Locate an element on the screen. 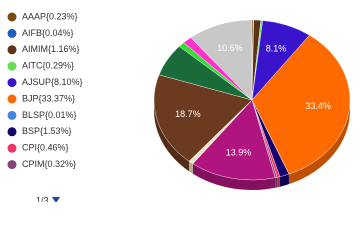  legend-next is located at coordinates (56, 199).